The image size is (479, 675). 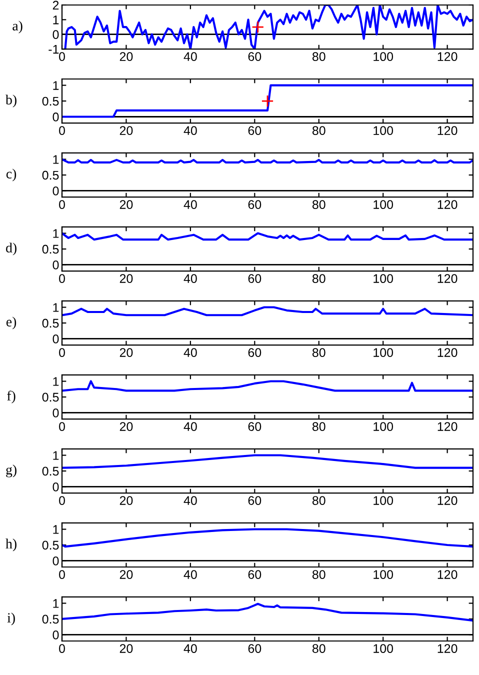 What do you see at coordinates (11, 249) in the screenshot?
I see `y-axis-title: d)` at bounding box center [11, 249].